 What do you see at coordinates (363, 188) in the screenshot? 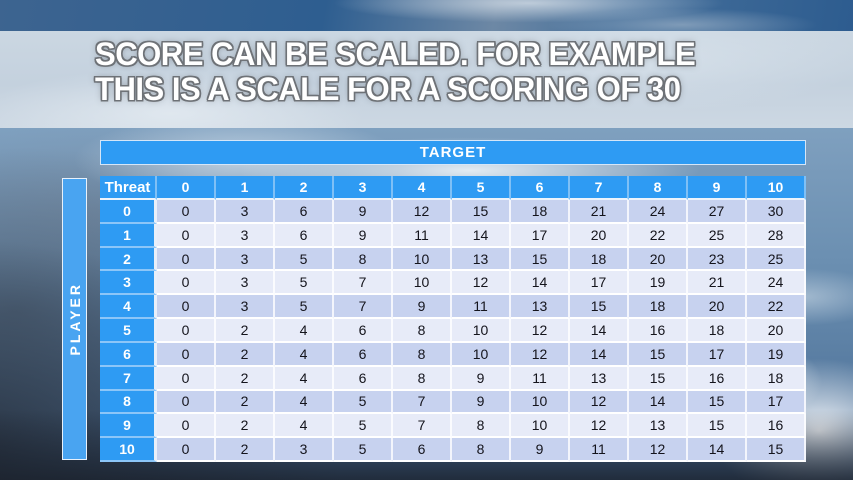
I see `column-header-3: 3` at bounding box center [363, 188].